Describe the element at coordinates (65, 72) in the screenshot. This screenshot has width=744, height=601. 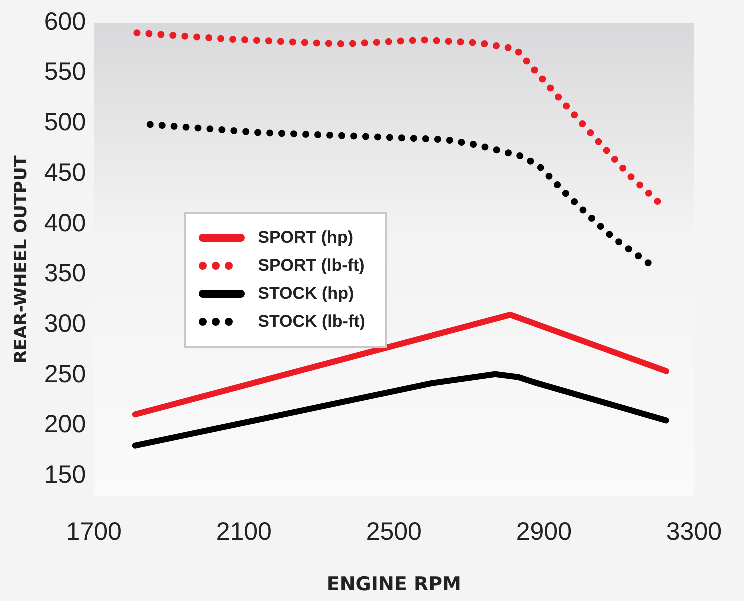
I see `y-tick-label: 550` at that location.